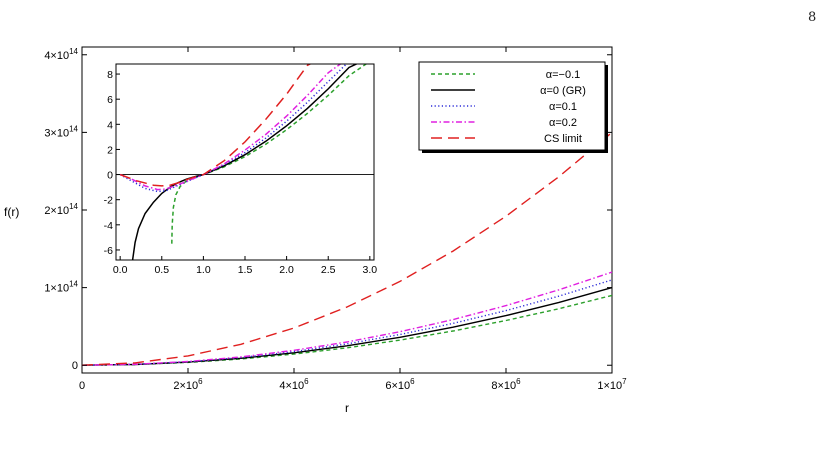  Describe the element at coordinates (110, 100) in the screenshot. I see `inset-y-tick-label: 6` at that location.